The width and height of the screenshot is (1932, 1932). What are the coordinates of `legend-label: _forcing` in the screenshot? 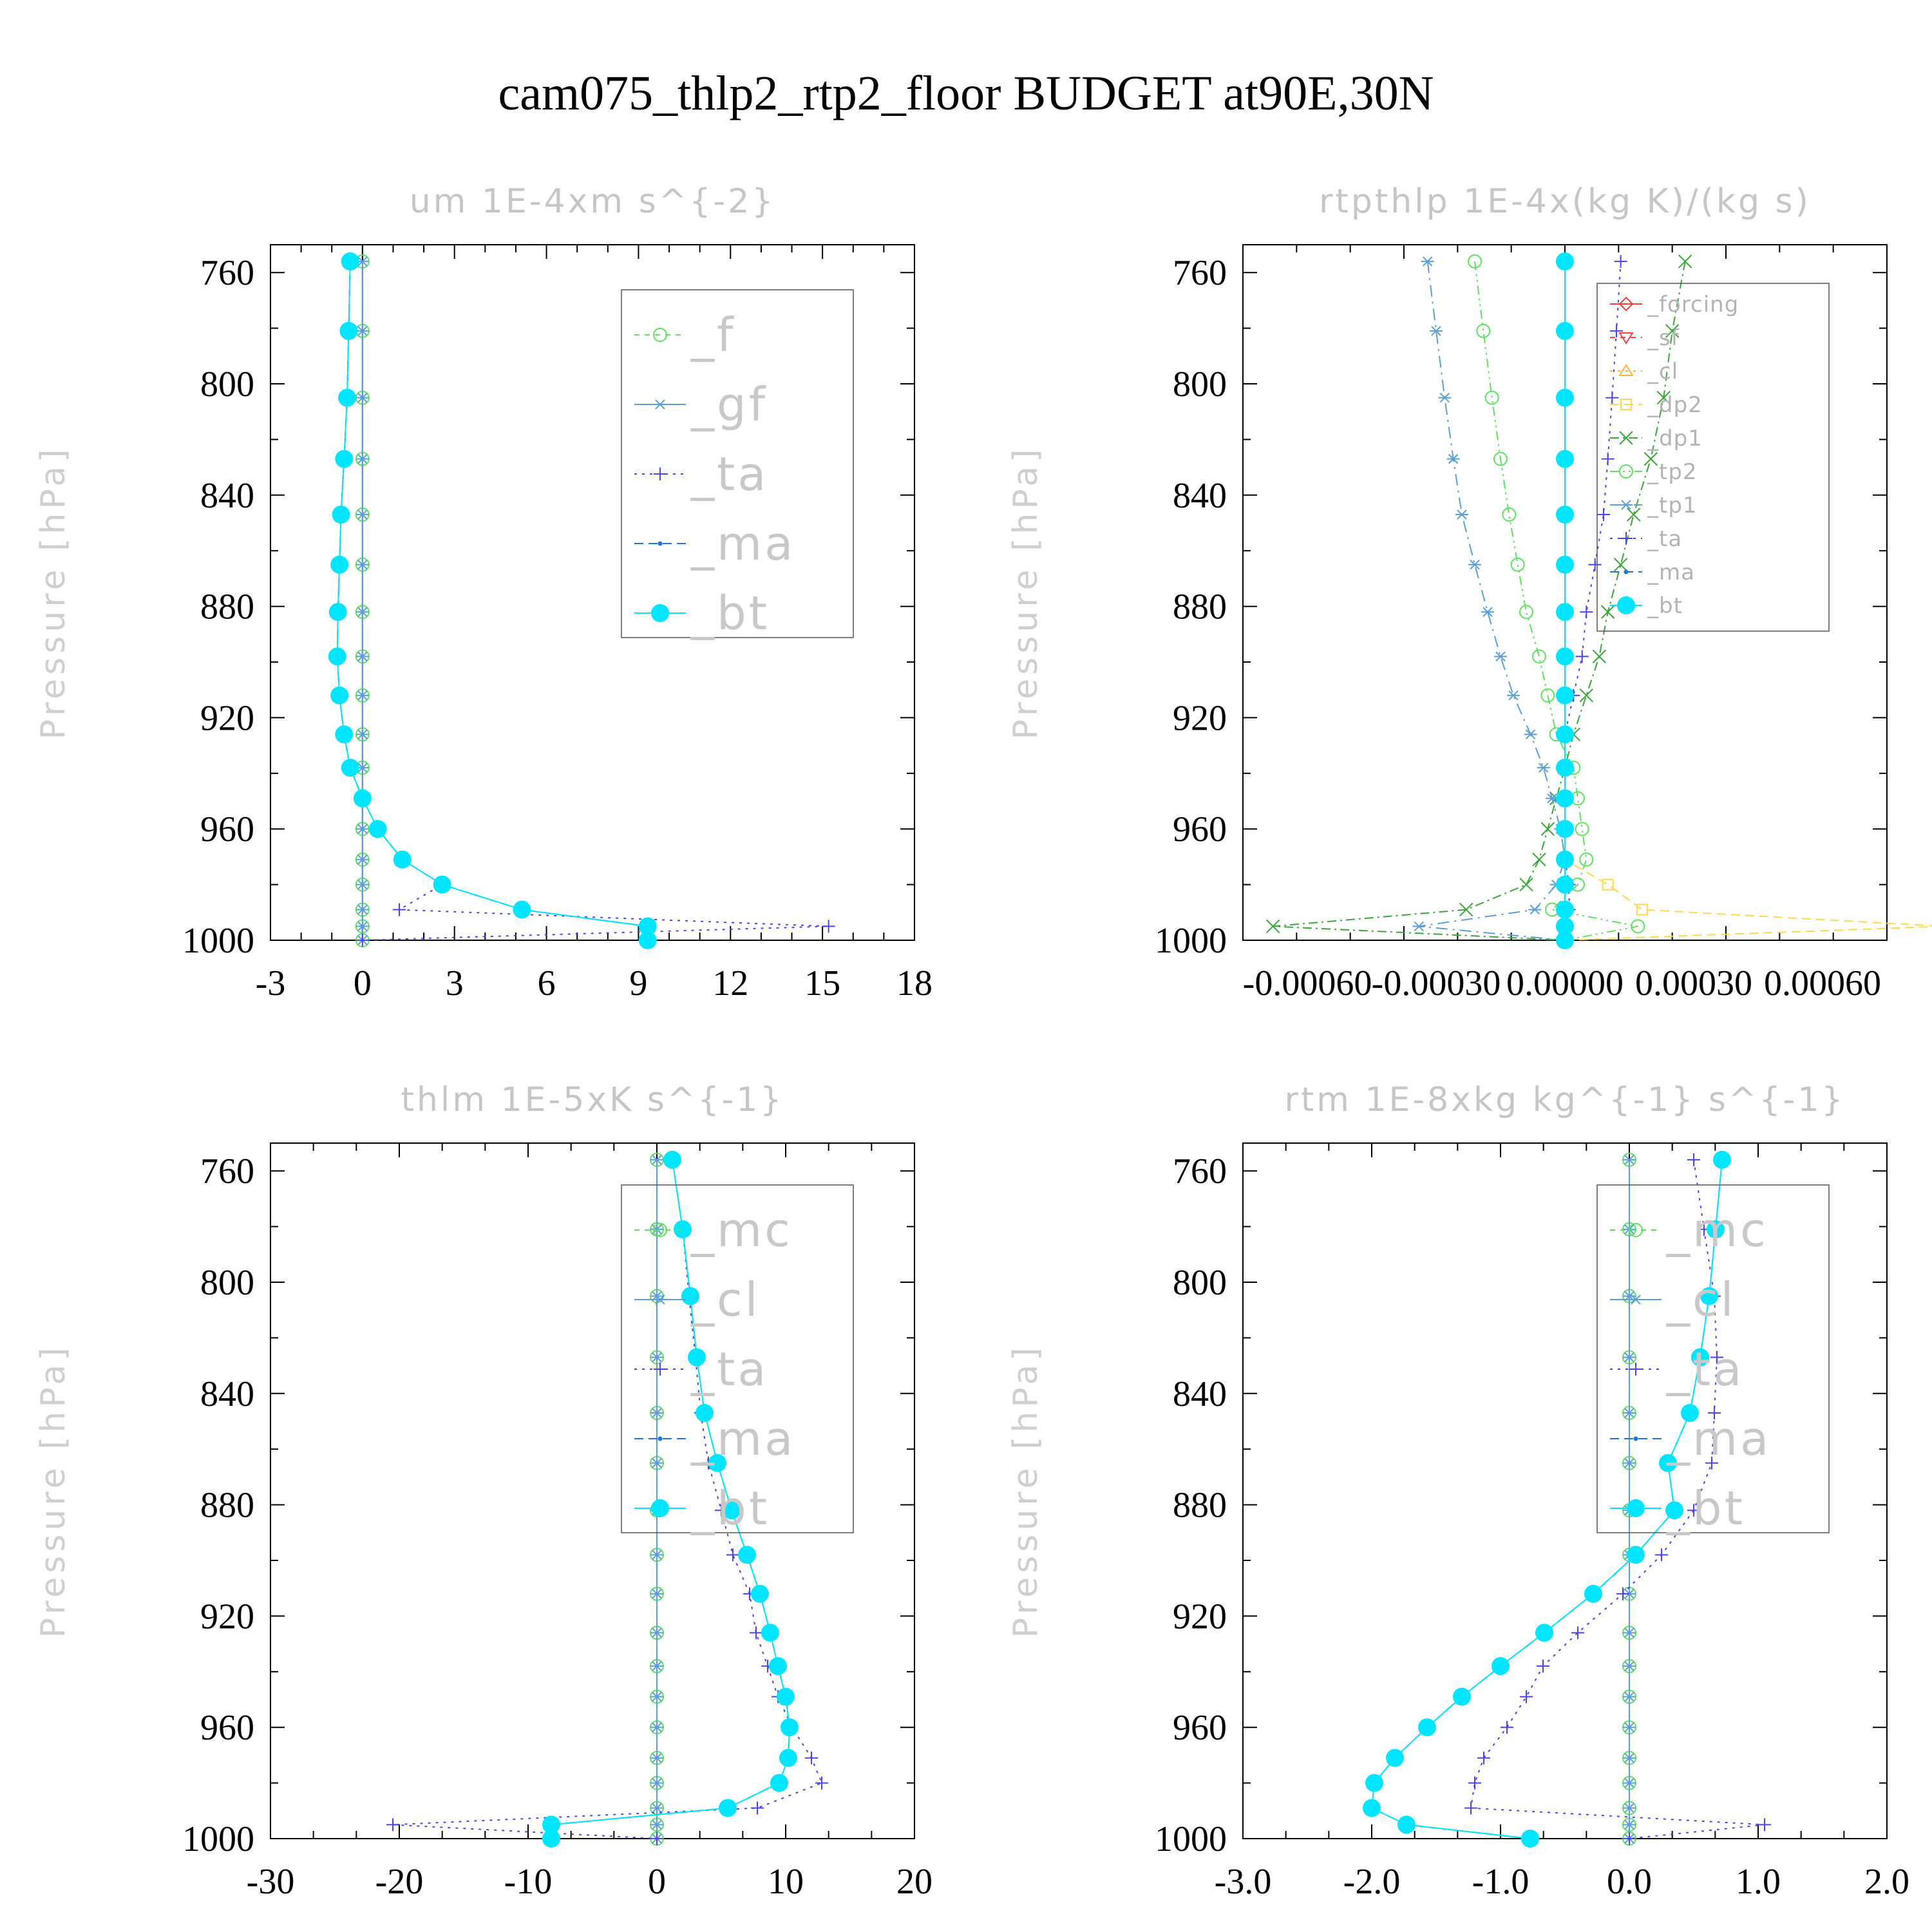 It's located at (1693, 304).